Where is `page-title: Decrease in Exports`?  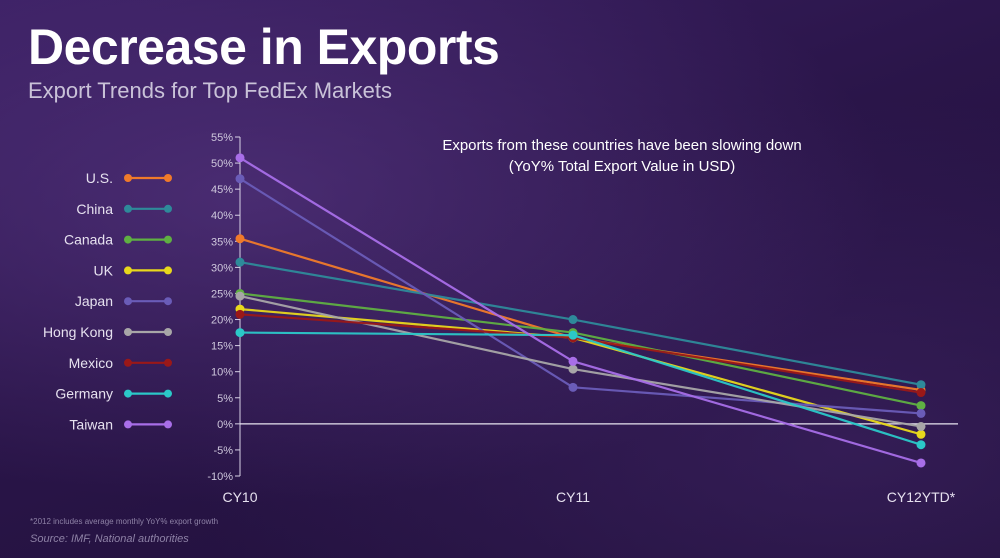
page-title: Decrease in Exports is located at coordinates (264, 47).